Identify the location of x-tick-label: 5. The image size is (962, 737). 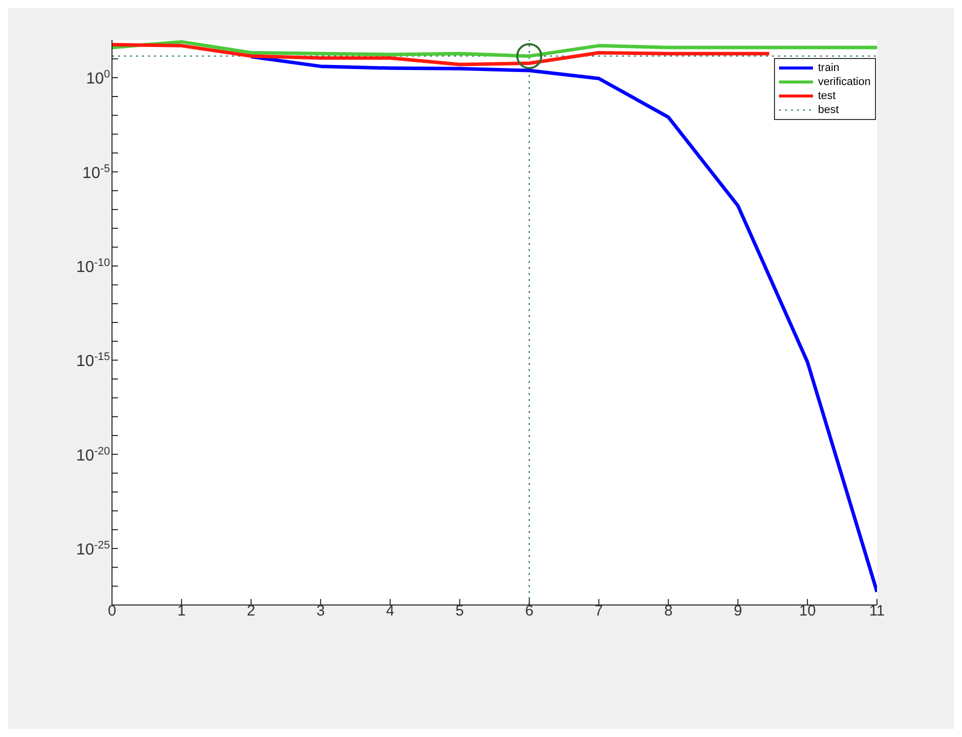
(460, 611).